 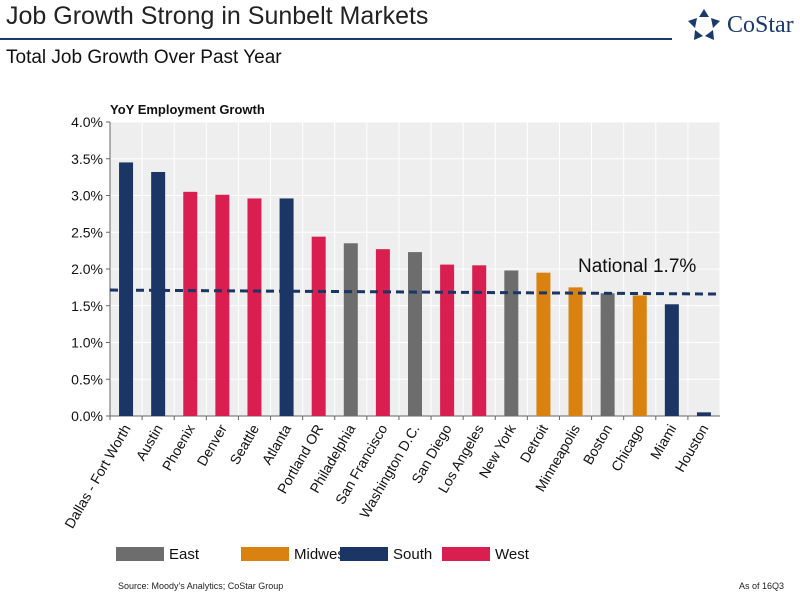 I want to click on bar-atlanta, so click(x=286, y=307).